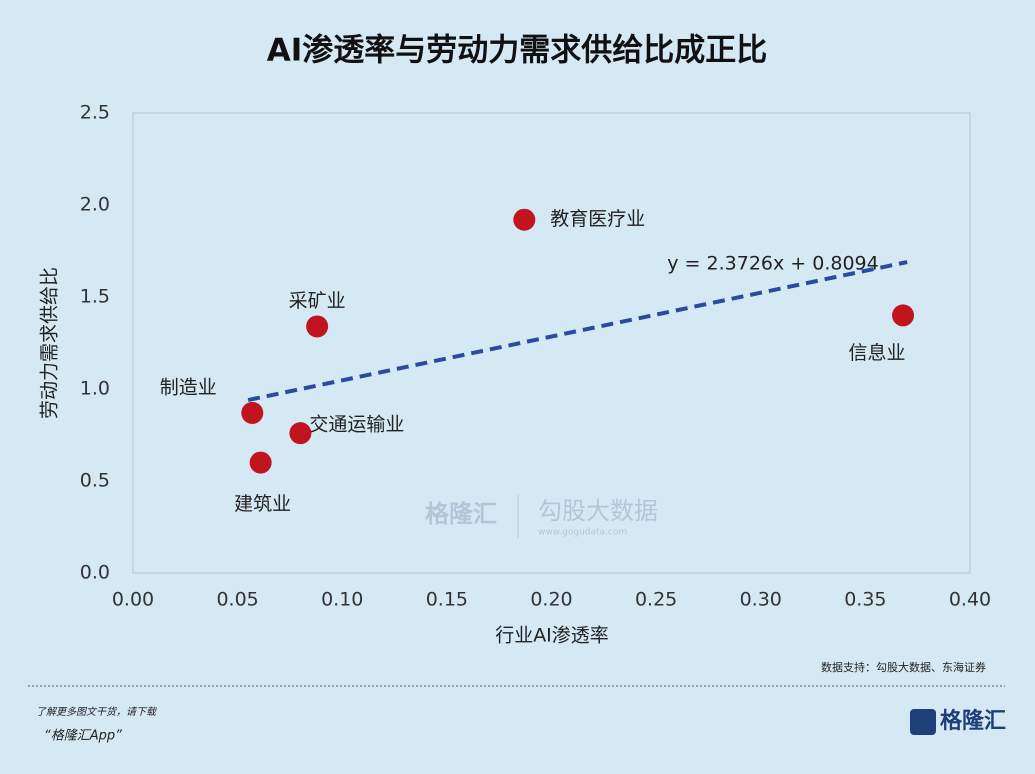  I want to click on y-axis-title: 劳动力需求供给比, so click(50, 343).